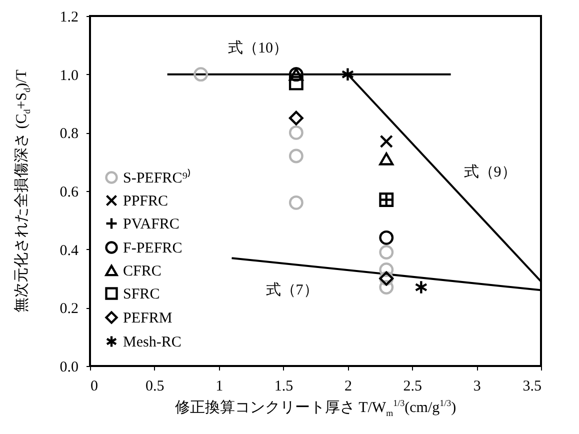 This screenshot has height=434, width=579. I want to click on x-tick-label: 2, so click(348, 386).